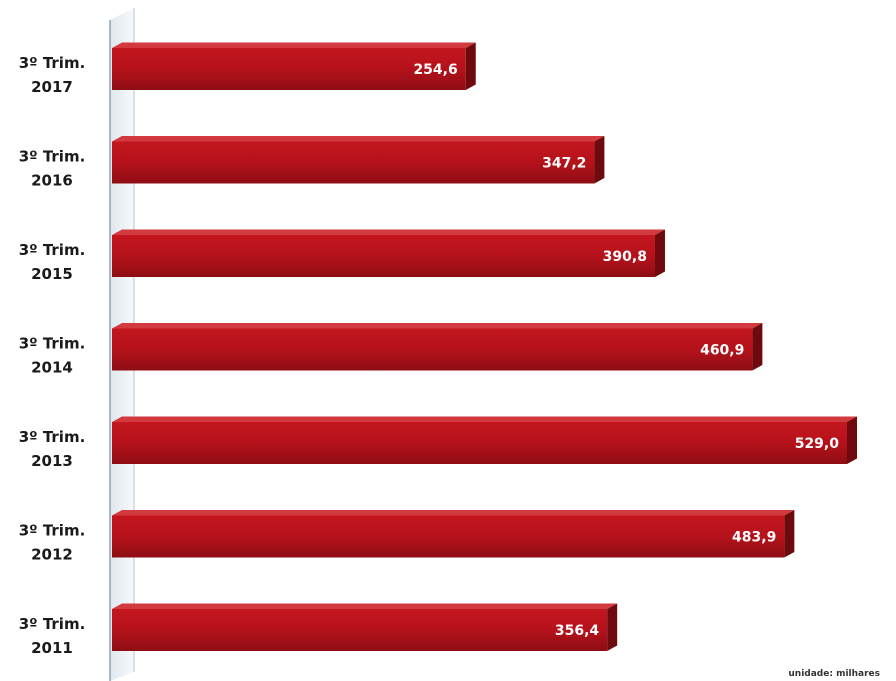  Describe the element at coordinates (817, 444) in the screenshot. I see `data-label: 529,0` at that location.